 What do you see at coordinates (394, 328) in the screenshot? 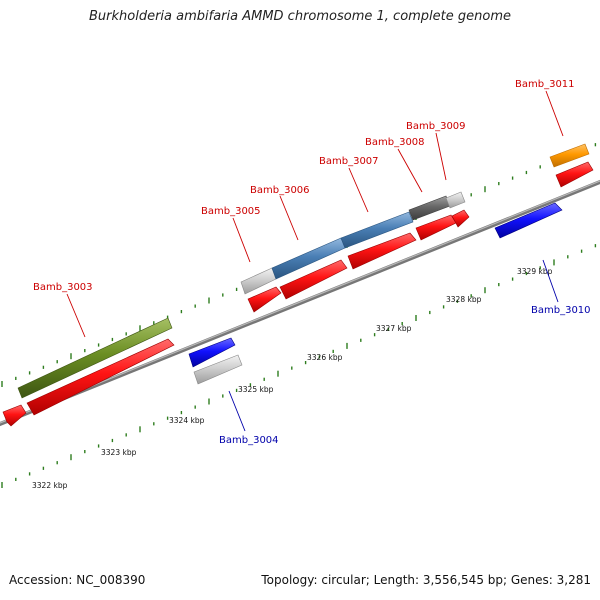
I see `scale-label-3327: 3327 kbp` at bounding box center [394, 328].